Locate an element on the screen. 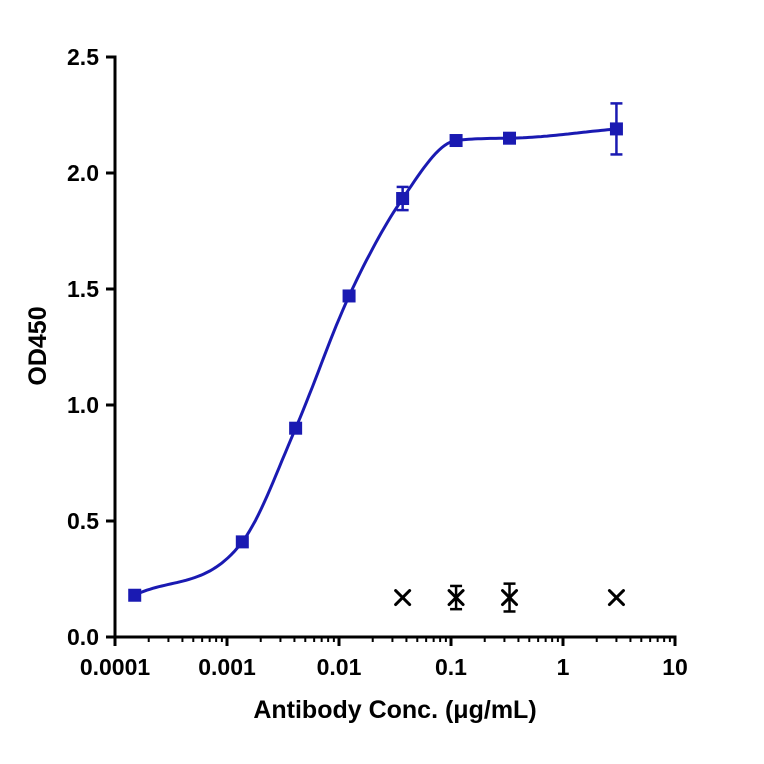 This screenshot has width=764, height=764. y-tick-label: 1.5 is located at coordinates (83, 289).